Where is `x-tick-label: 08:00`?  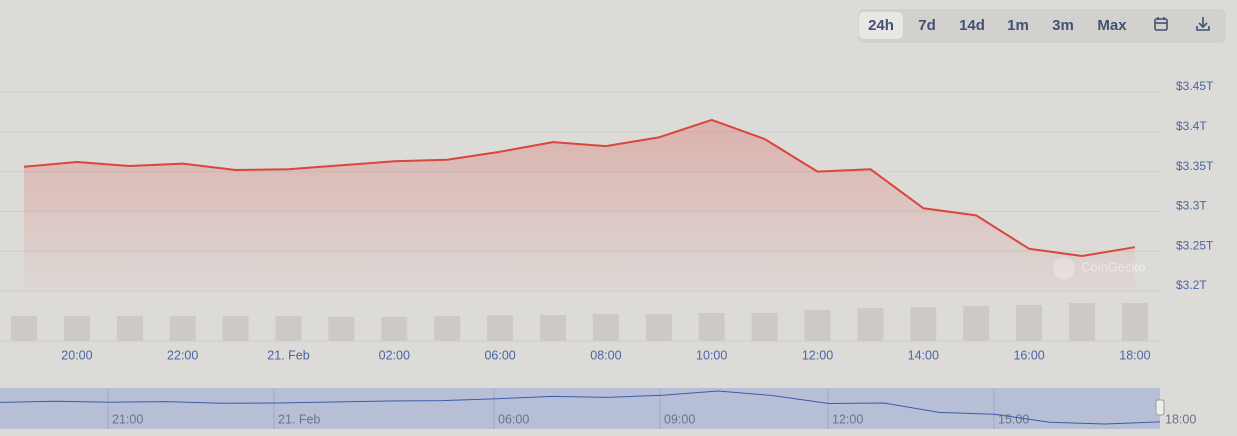
x-tick-label: 08:00 is located at coordinates (605, 355).